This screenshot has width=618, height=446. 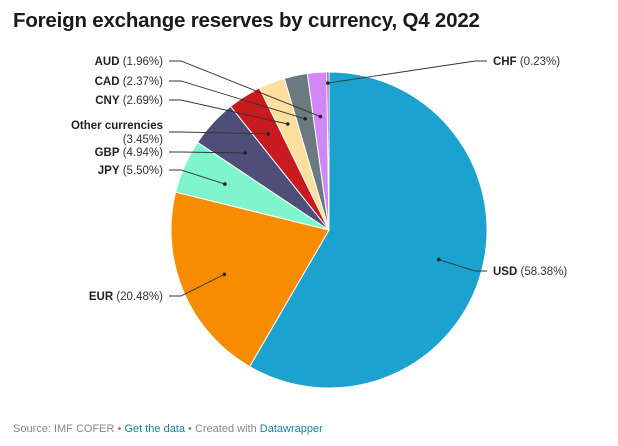 What do you see at coordinates (407, 72) in the screenshot?
I see `leader-chf` at bounding box center [407, 72].